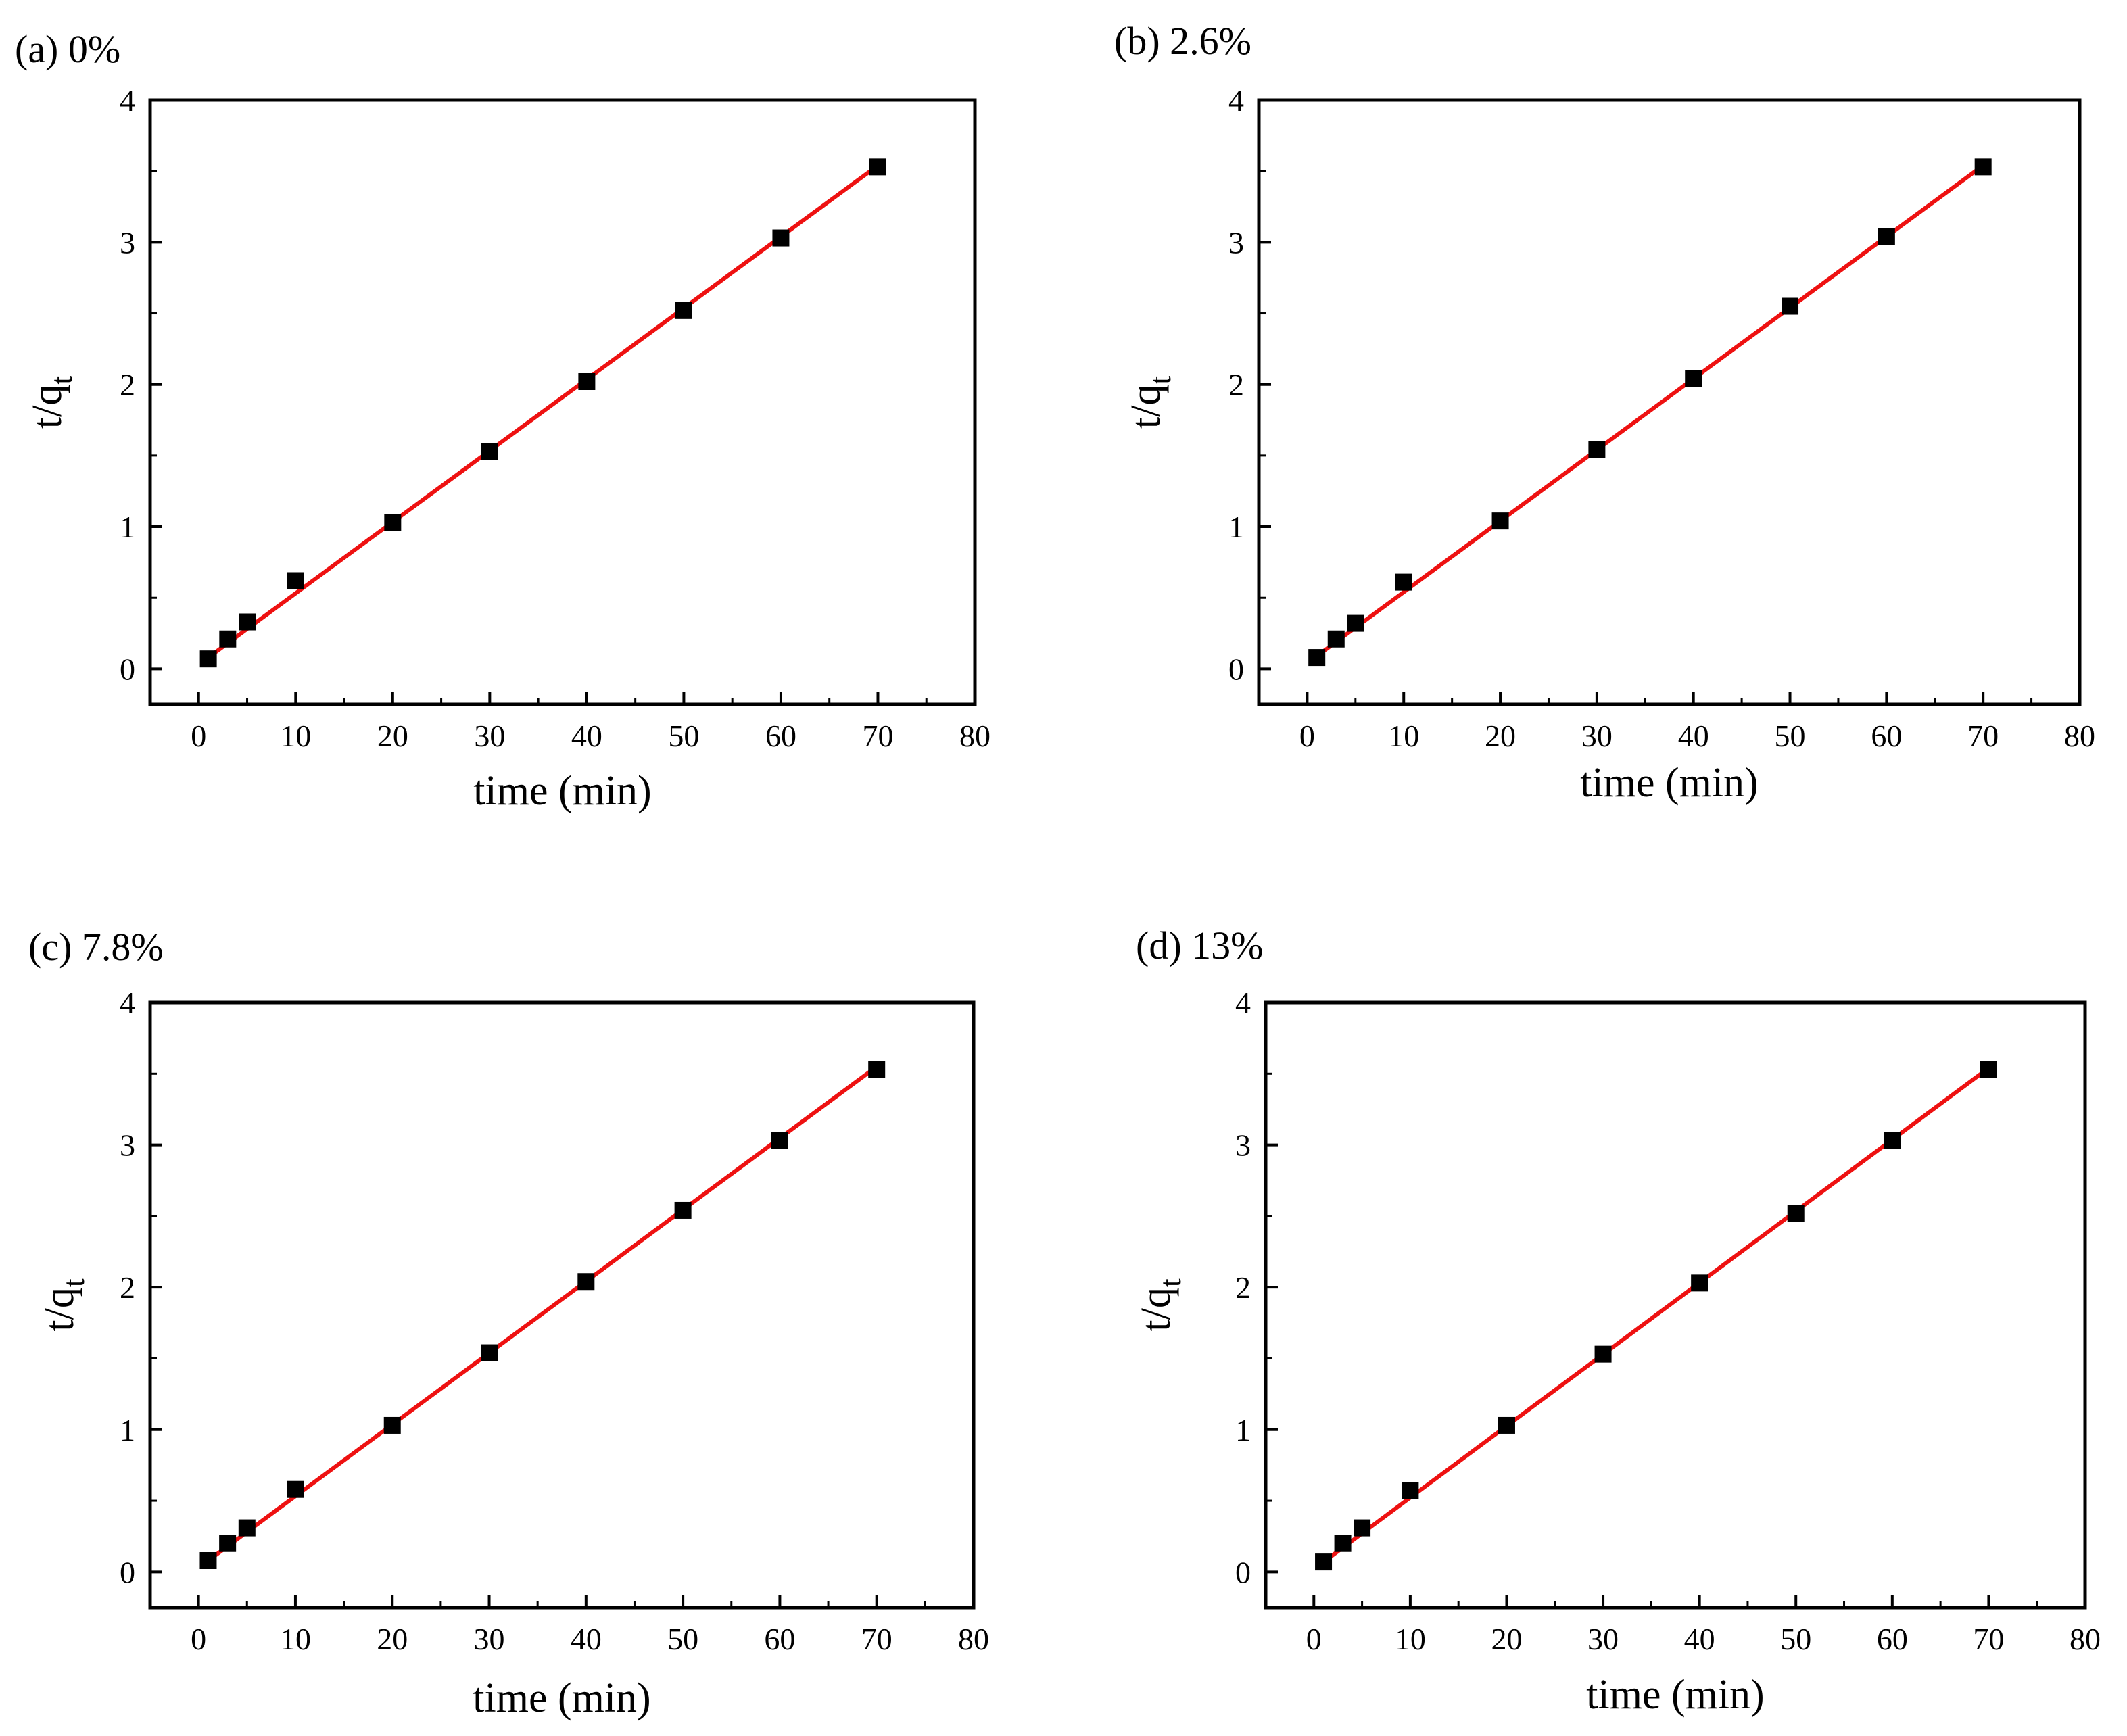 The height and width of the screenshot is (1736, 2127). What do you see at coordinates (96, 947) in the screenshot?
I see `panel-title: (c) 7.8%` at bounding box center [96, 947].